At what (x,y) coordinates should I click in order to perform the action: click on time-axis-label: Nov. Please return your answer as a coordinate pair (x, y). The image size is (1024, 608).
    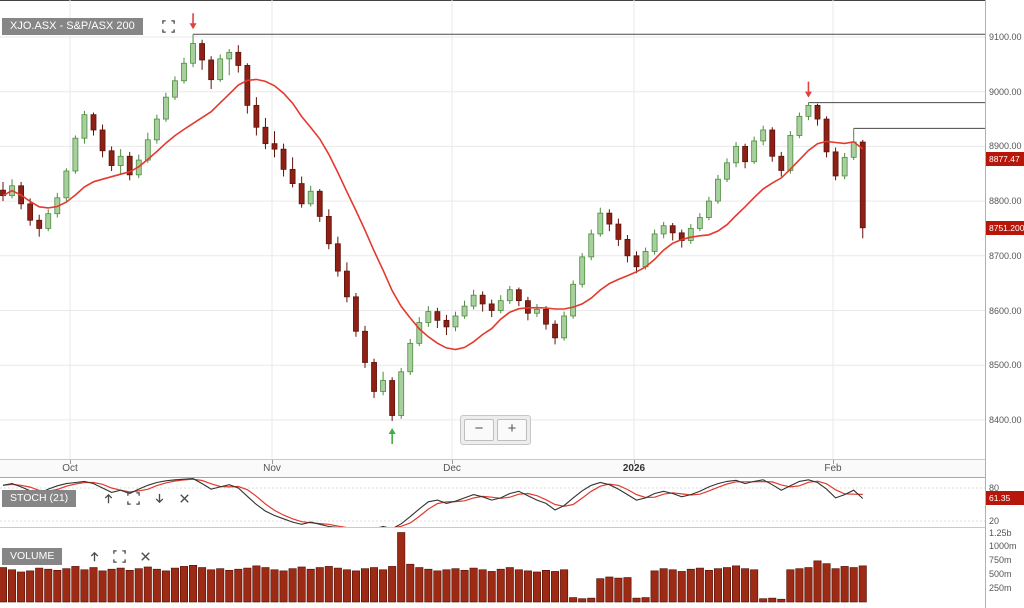
    Looking at the image, I should click on (272, 468).